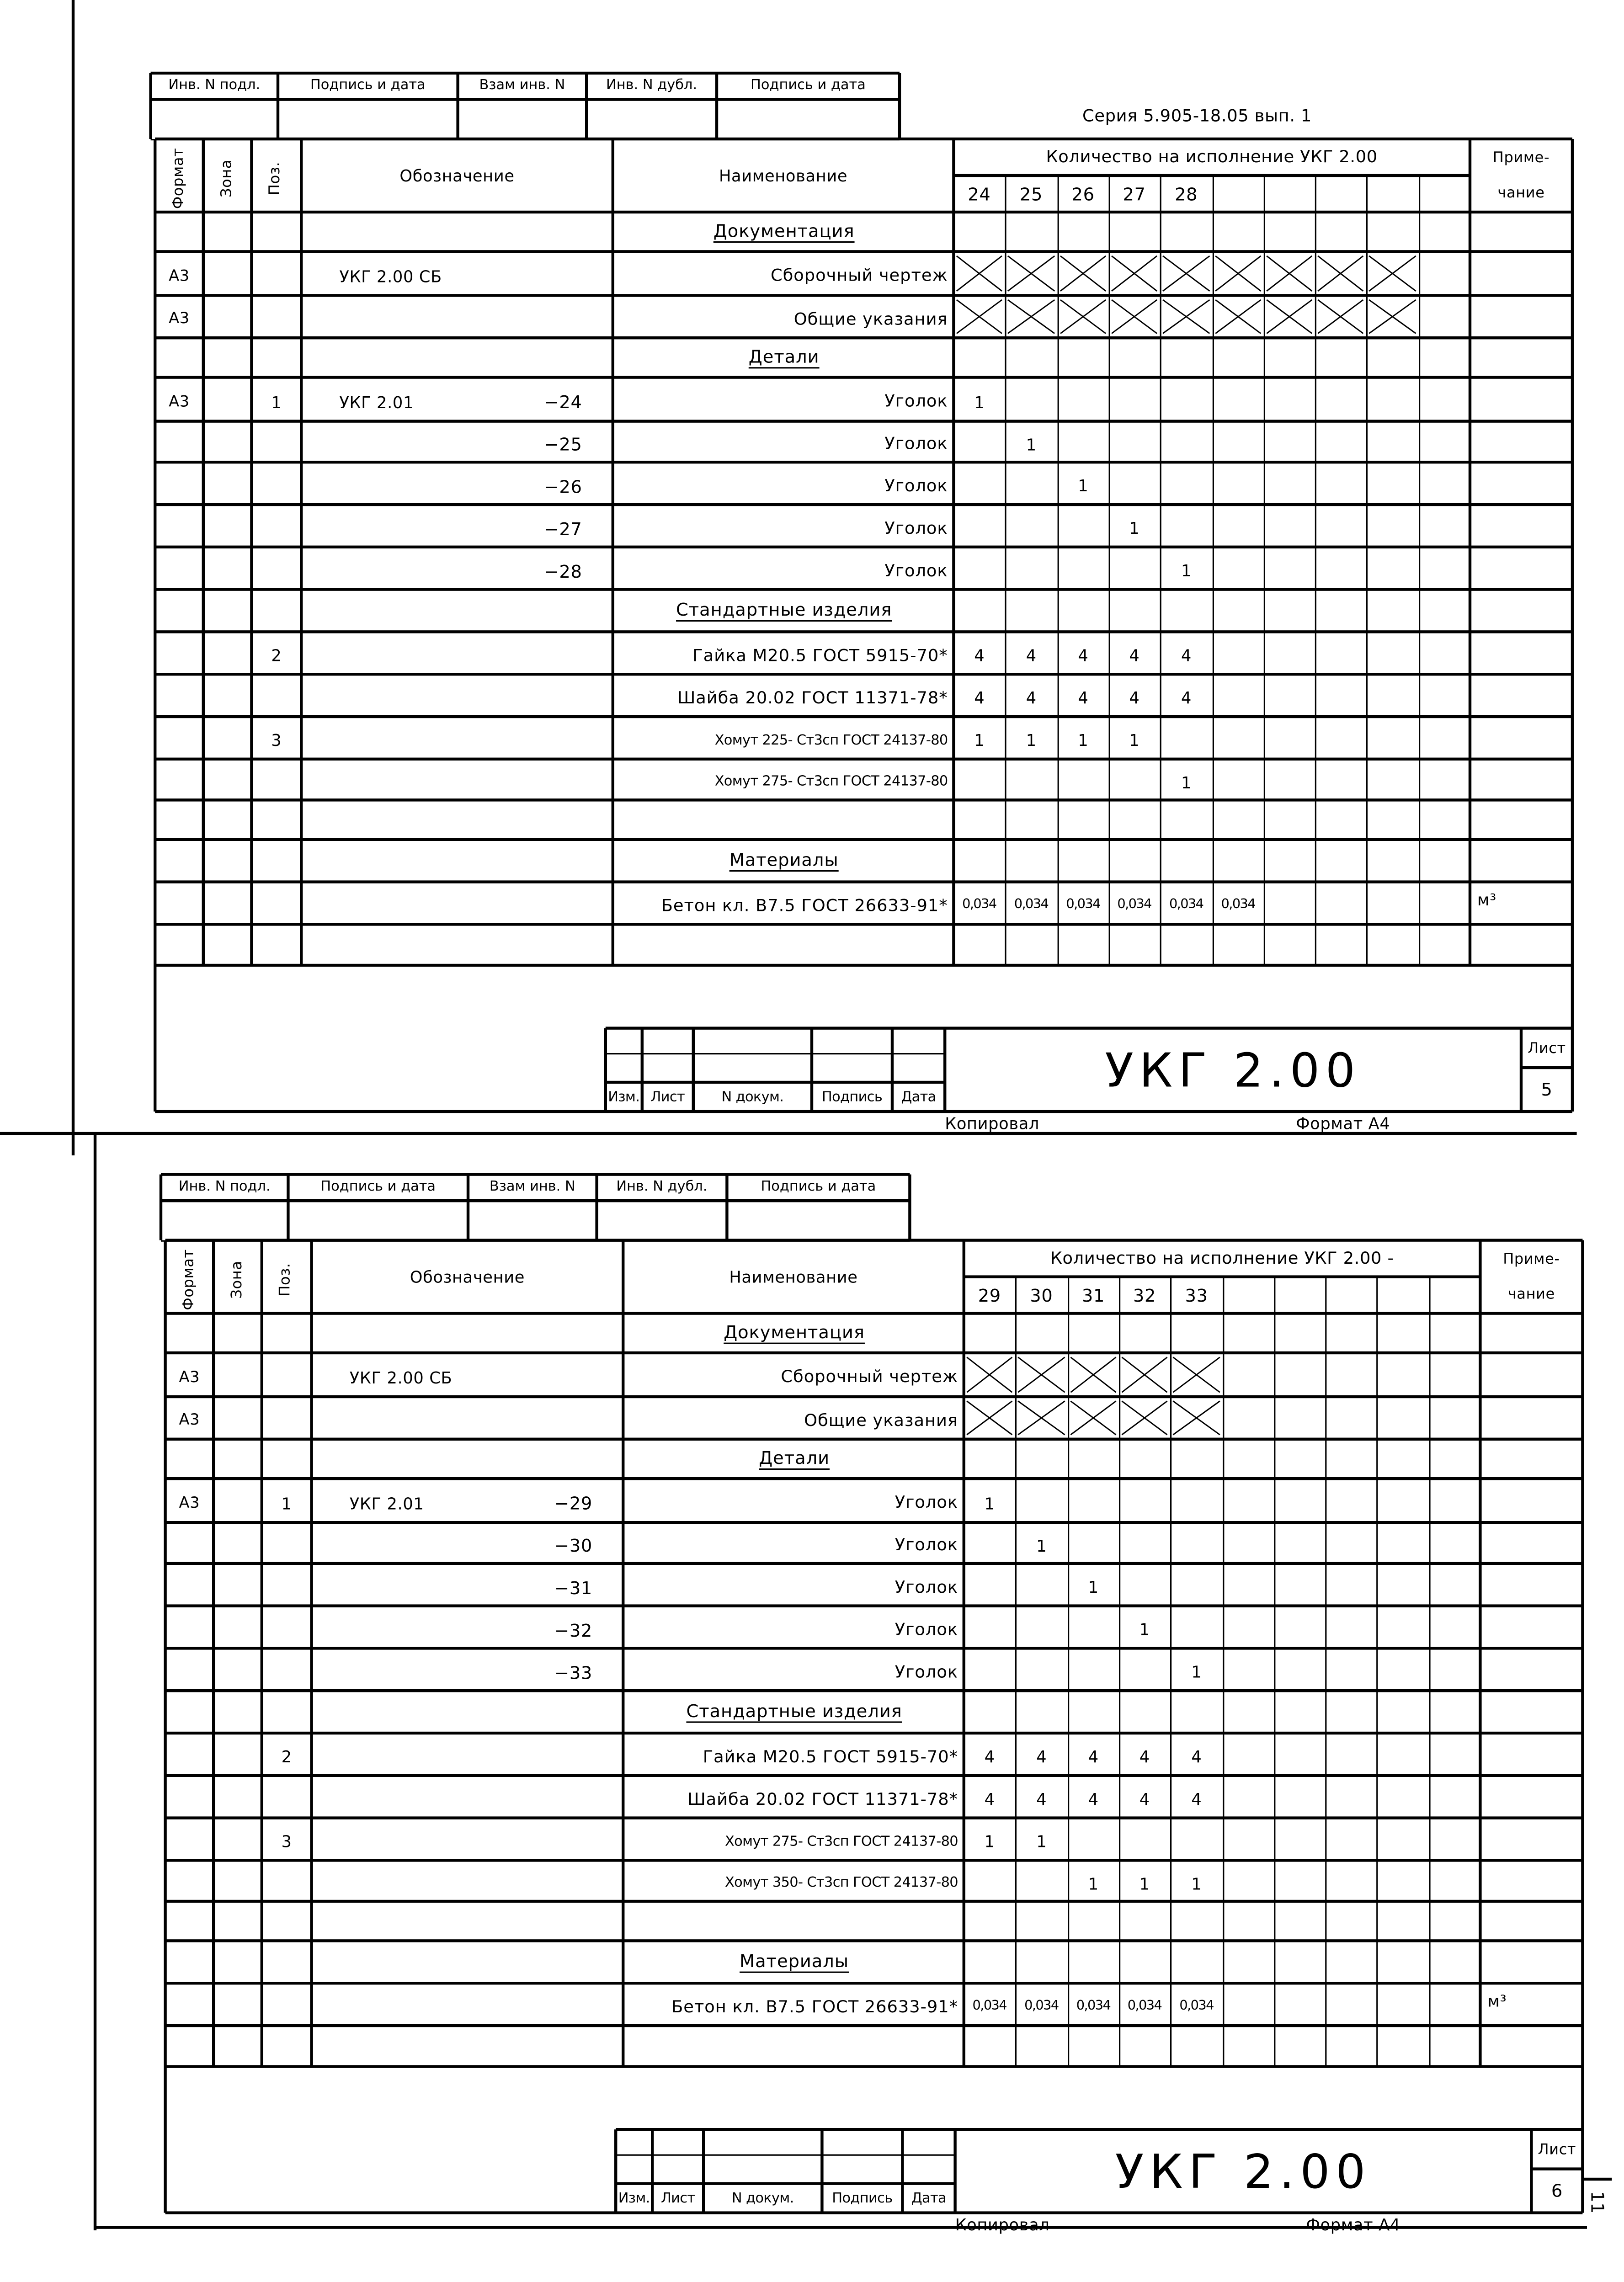  Describe the element at coordinates (238, 1280) in the screenshot. I see `header-zone: Зона` at that location.